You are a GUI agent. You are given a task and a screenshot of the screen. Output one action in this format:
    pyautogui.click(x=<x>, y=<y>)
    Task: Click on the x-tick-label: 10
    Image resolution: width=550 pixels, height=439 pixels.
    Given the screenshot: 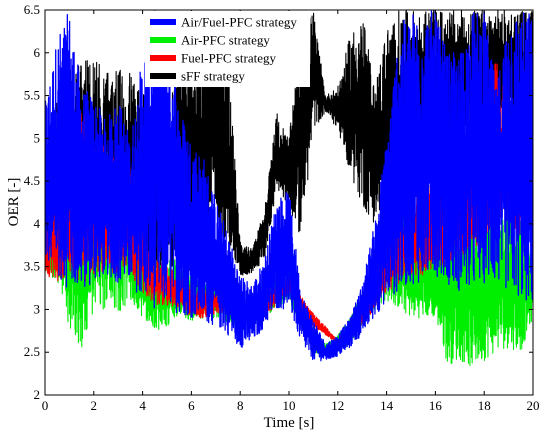 What is the action you would take?
    pyautogui.click(x=289, y=405)
    